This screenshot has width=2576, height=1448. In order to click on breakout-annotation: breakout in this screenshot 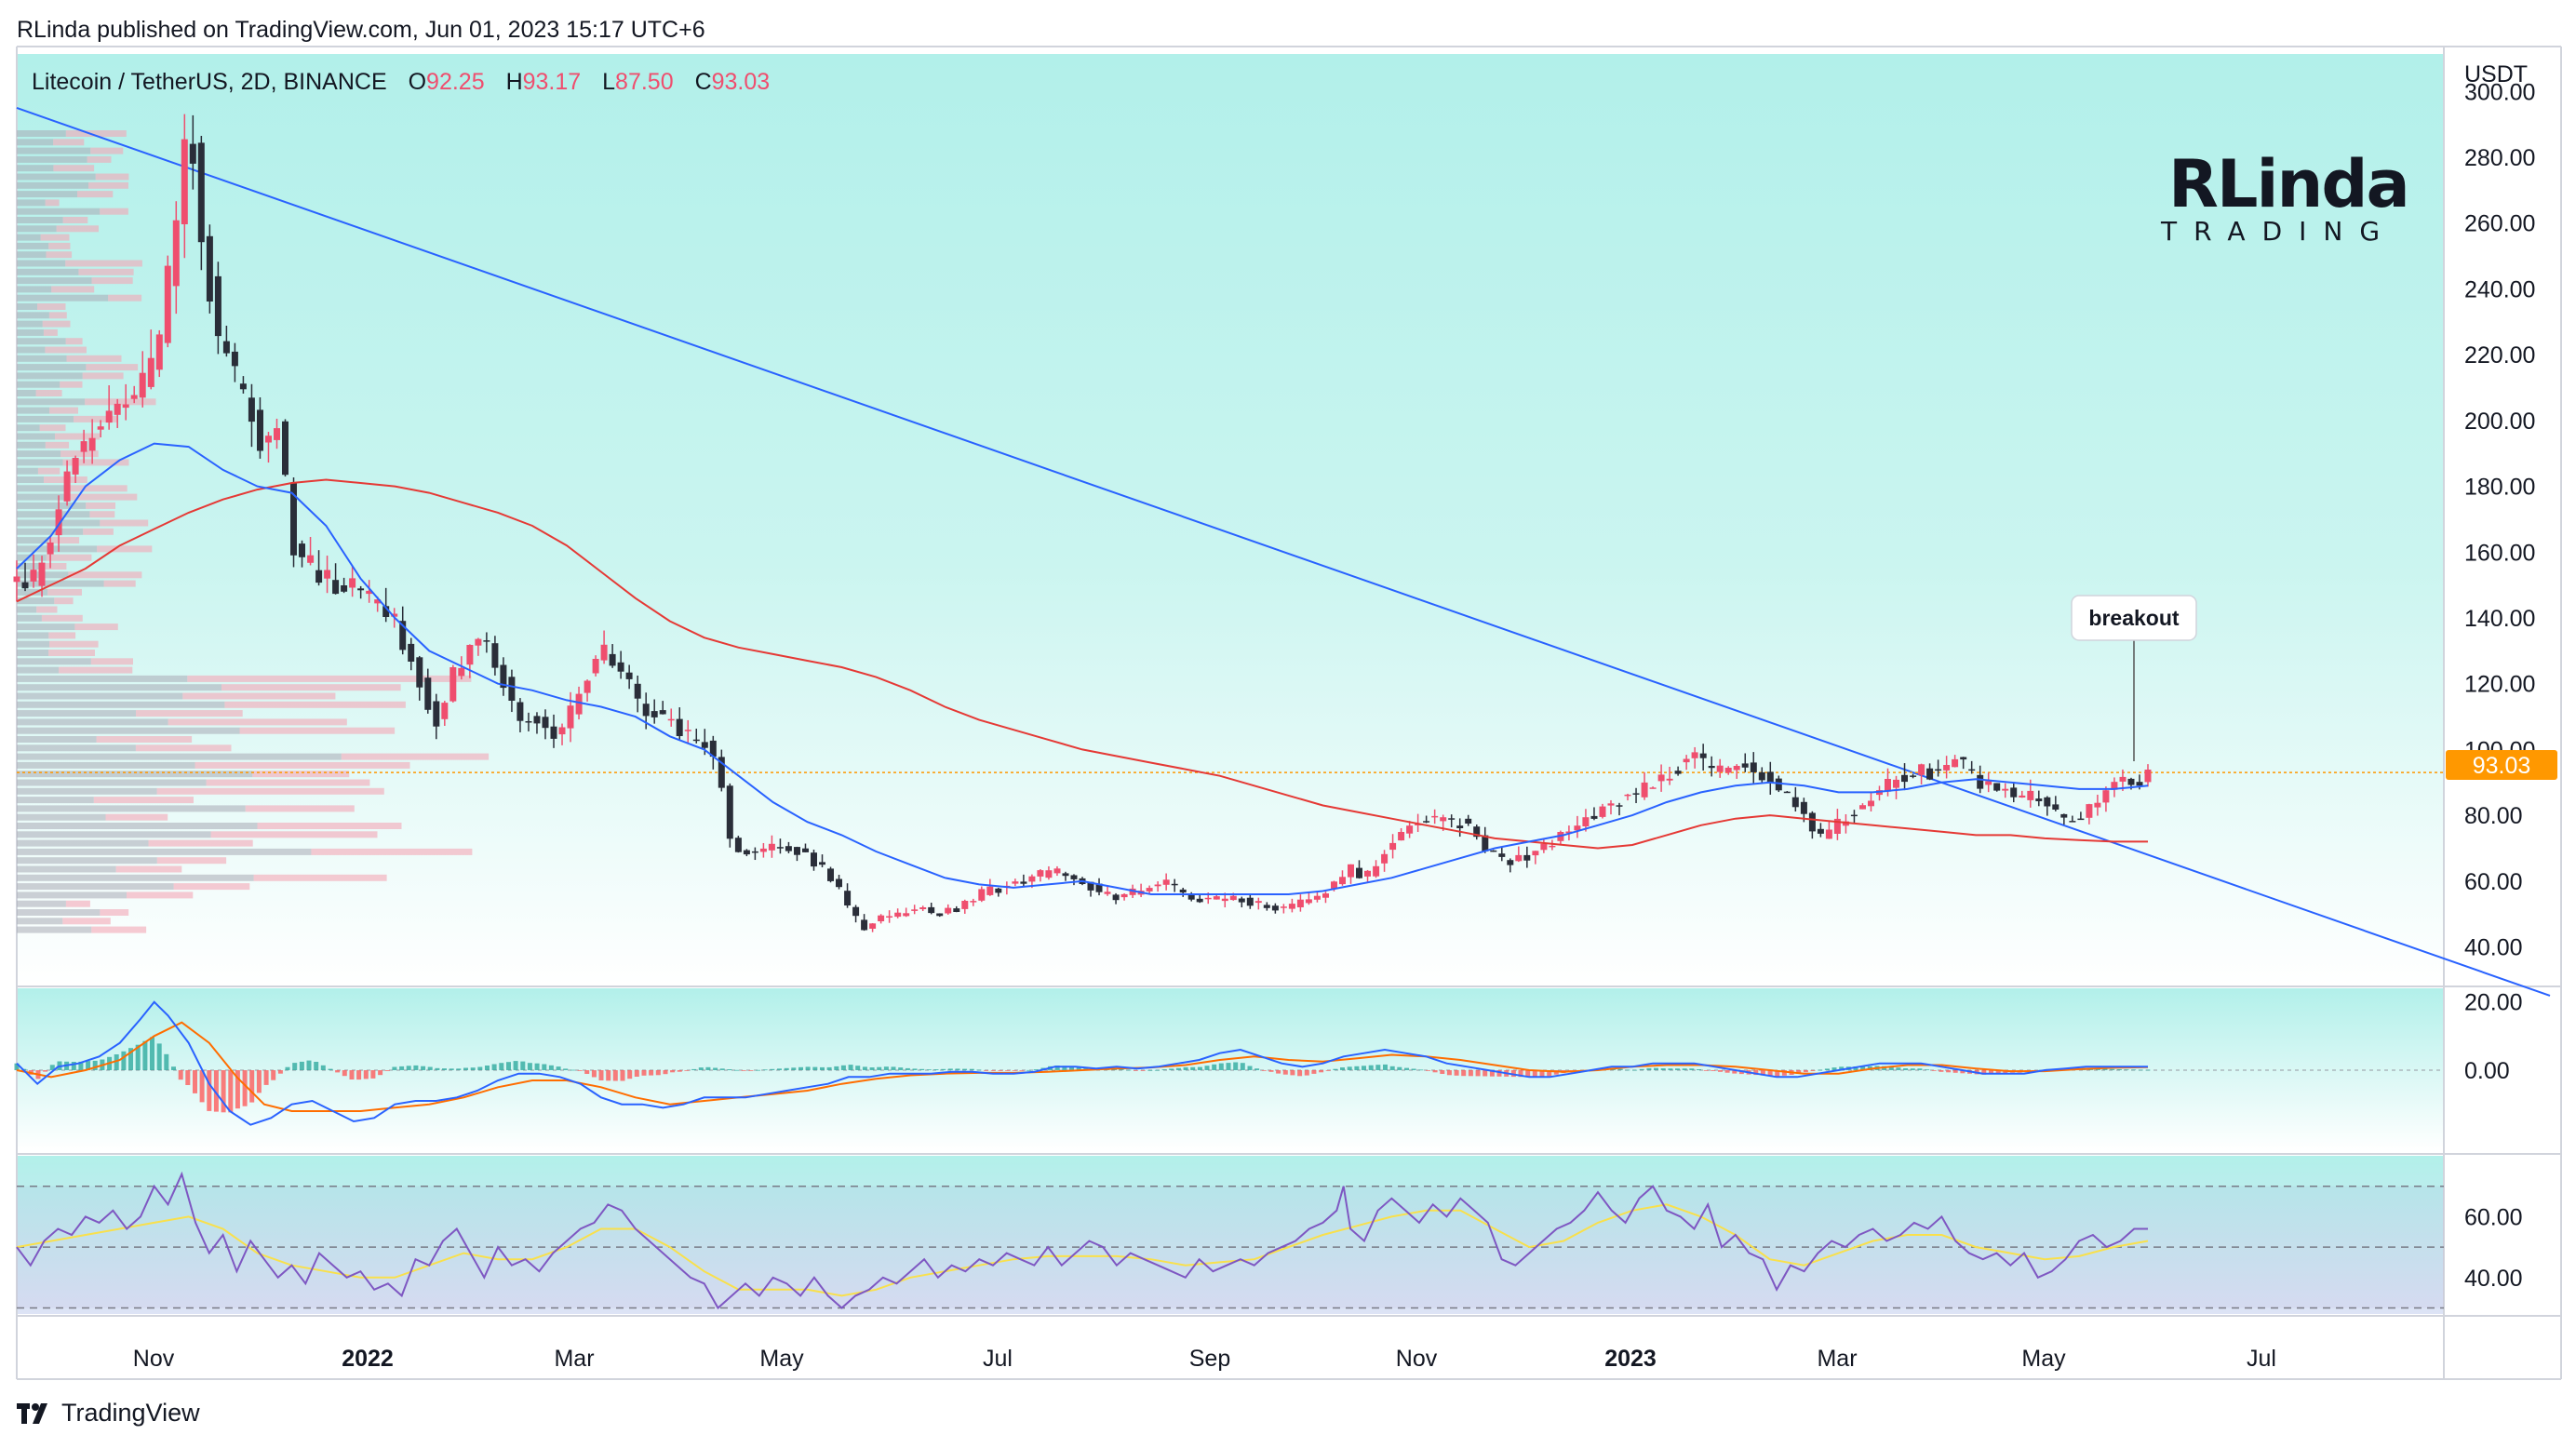, I will do `click(2134, 678)`.